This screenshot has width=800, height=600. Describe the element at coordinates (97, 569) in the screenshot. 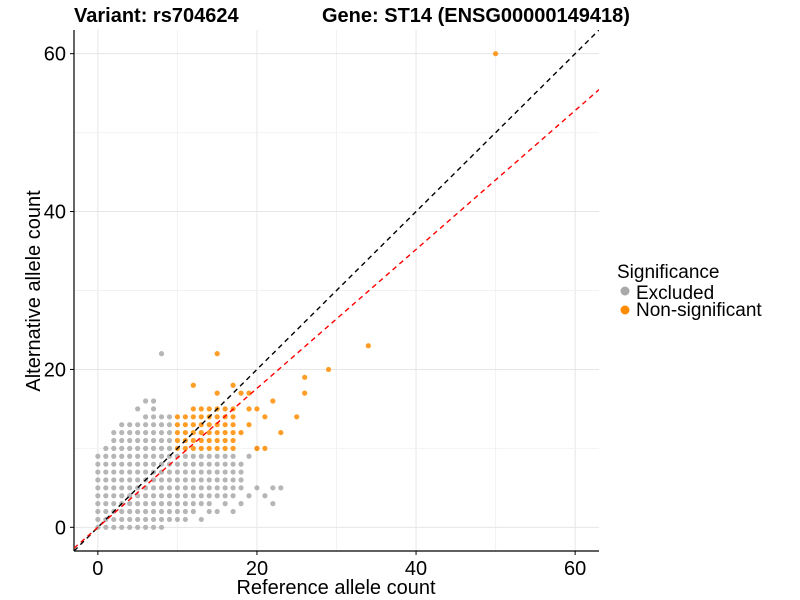

I see `x-tick-label: 0` at that location.